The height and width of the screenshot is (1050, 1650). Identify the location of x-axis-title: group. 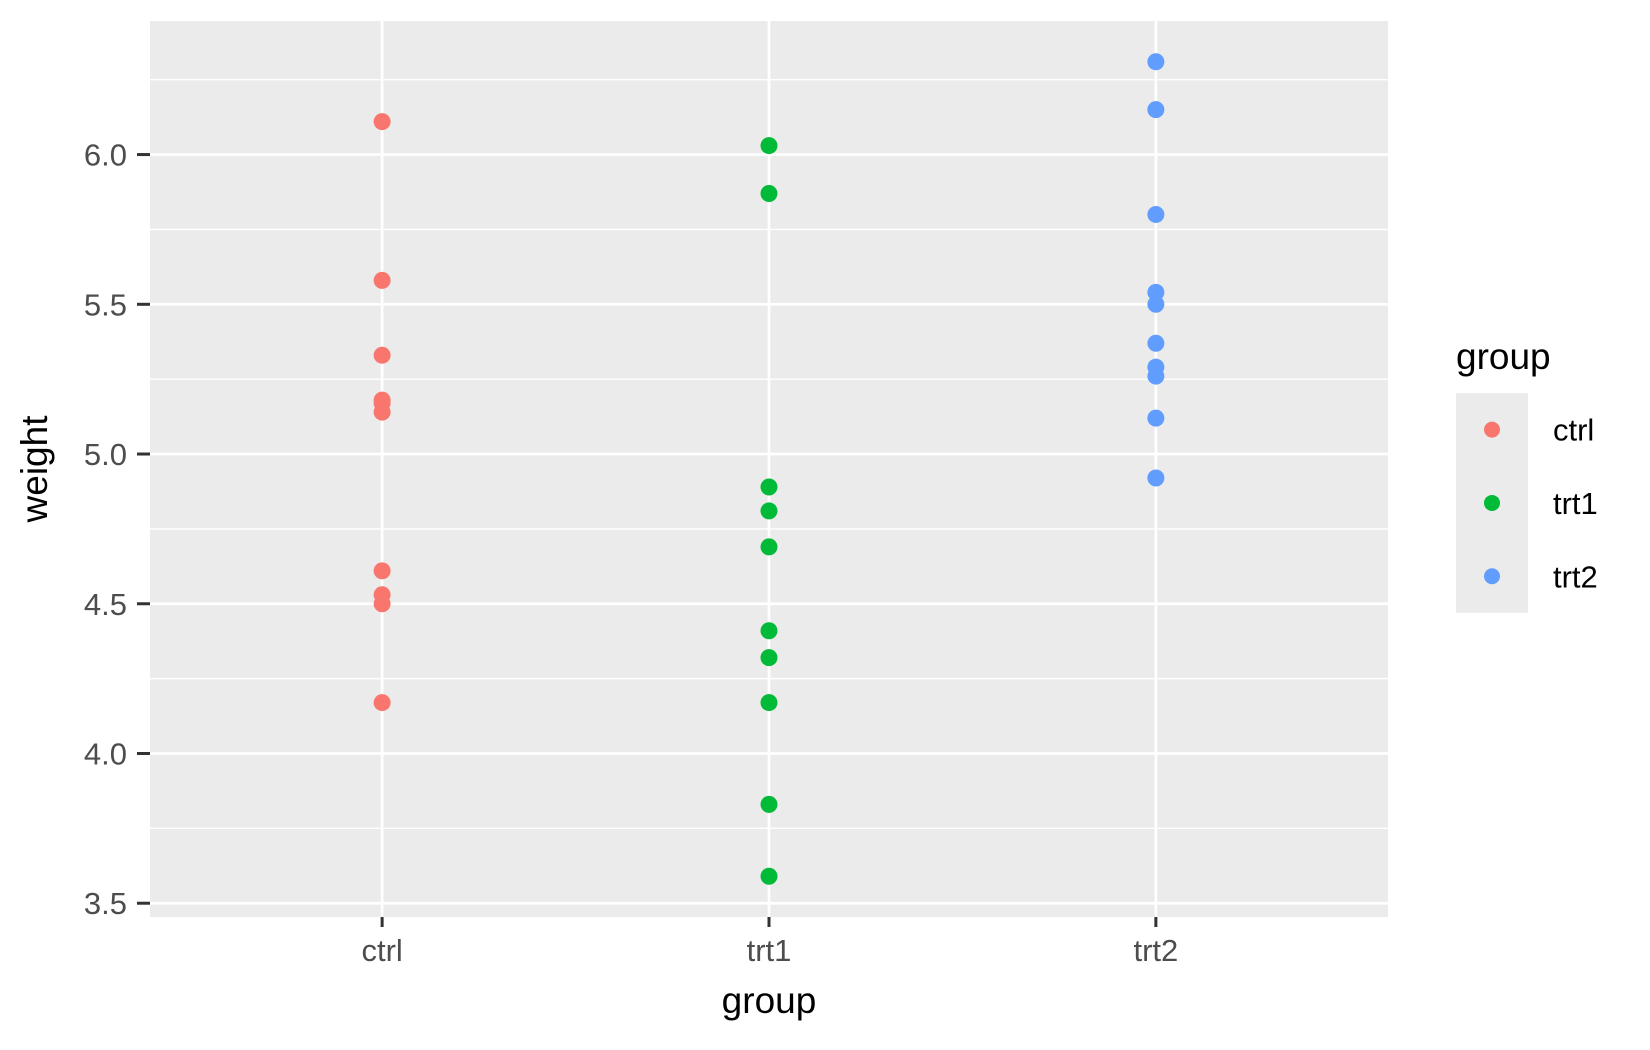
(769, 1000).